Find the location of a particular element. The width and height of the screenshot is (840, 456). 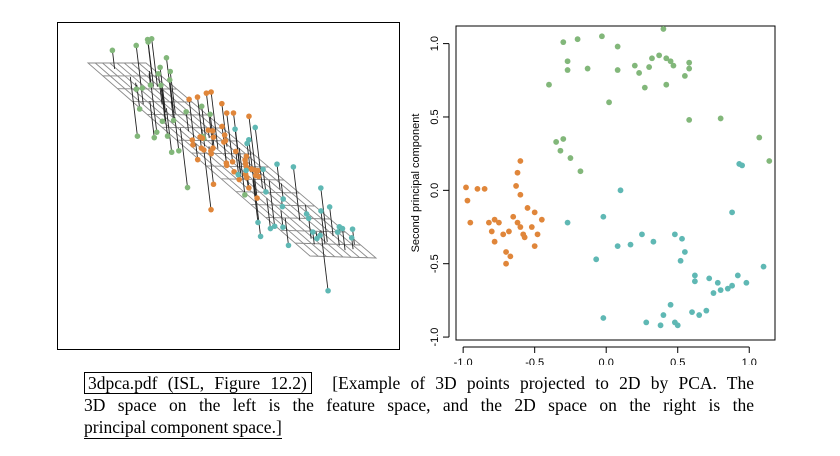

y-tick-label: 1.0 is located at coordinates (435, 43).